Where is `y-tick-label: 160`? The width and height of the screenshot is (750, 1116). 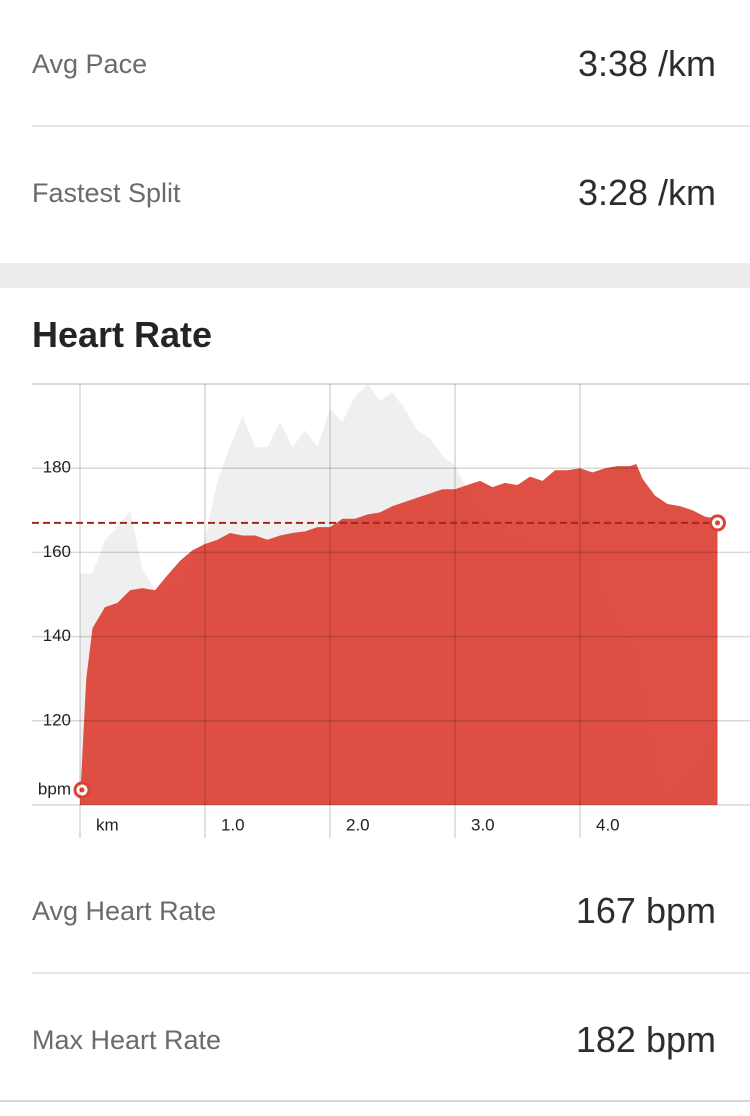 y-tick-label: 160 is located at coordinates (57, 551).